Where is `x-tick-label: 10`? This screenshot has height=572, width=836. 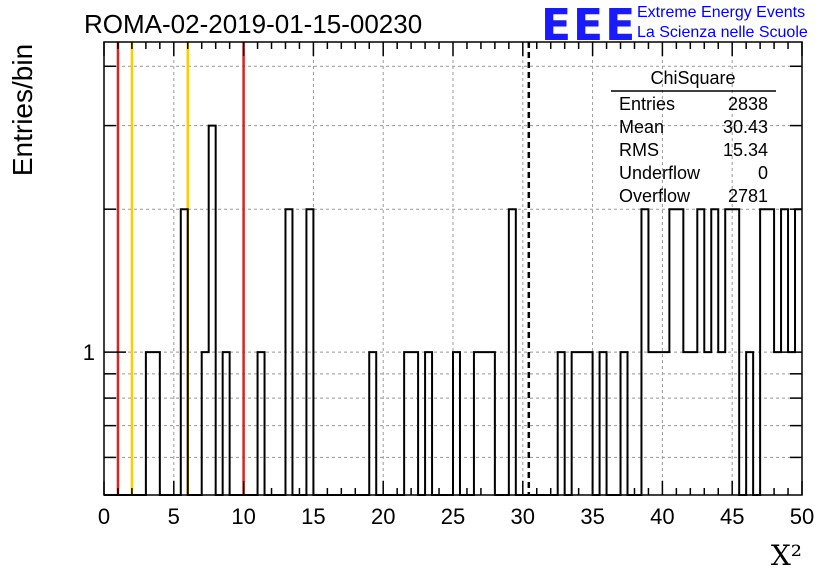
x-tick-label: 10 is located at coordinates (243, 516).